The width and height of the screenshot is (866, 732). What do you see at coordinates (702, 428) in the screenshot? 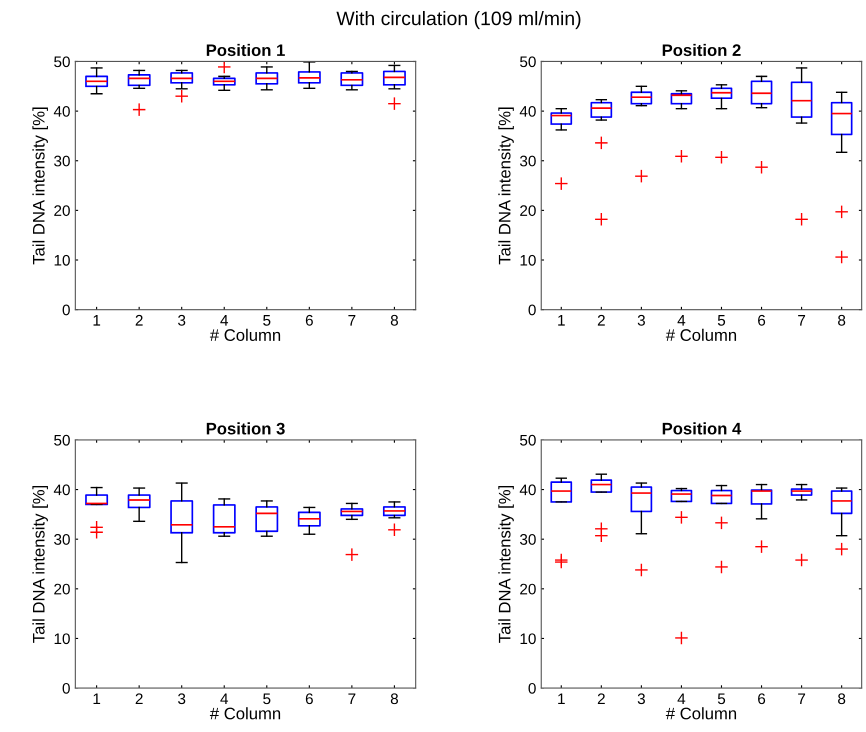
I see `chart-title: Position 4` at bounding box center [702, 428].